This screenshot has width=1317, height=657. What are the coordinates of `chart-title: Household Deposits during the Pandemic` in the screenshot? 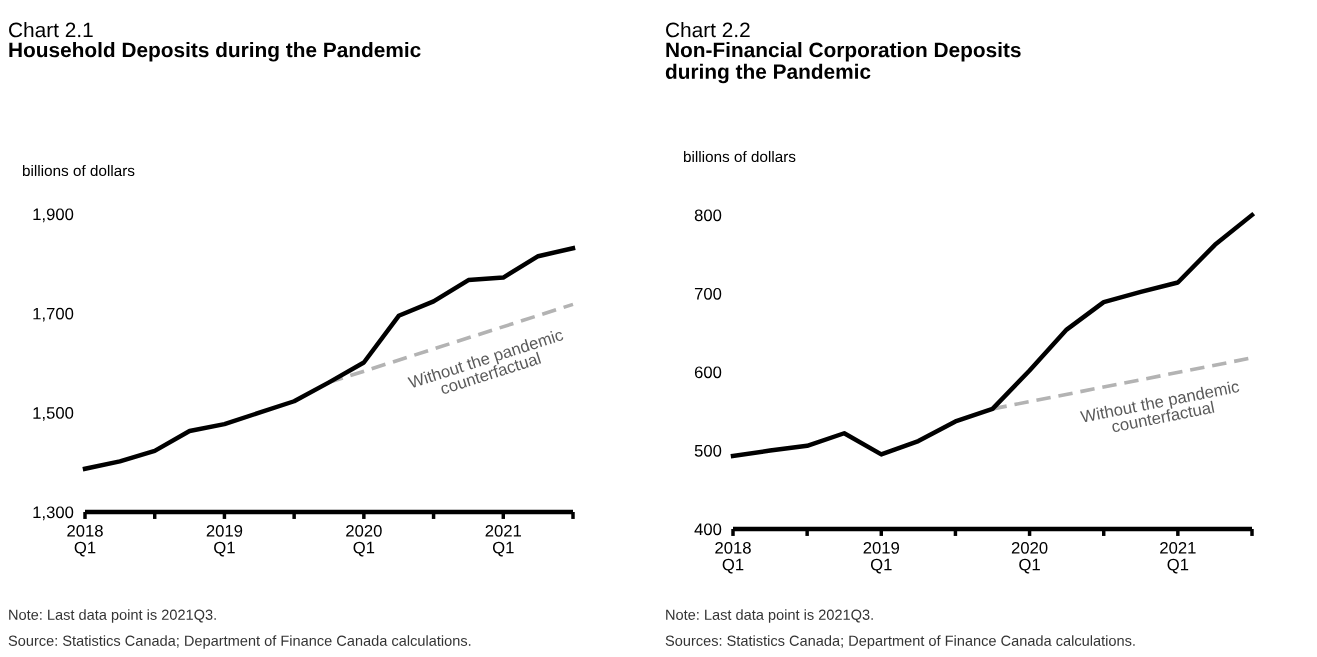 It's located at (215, 52).